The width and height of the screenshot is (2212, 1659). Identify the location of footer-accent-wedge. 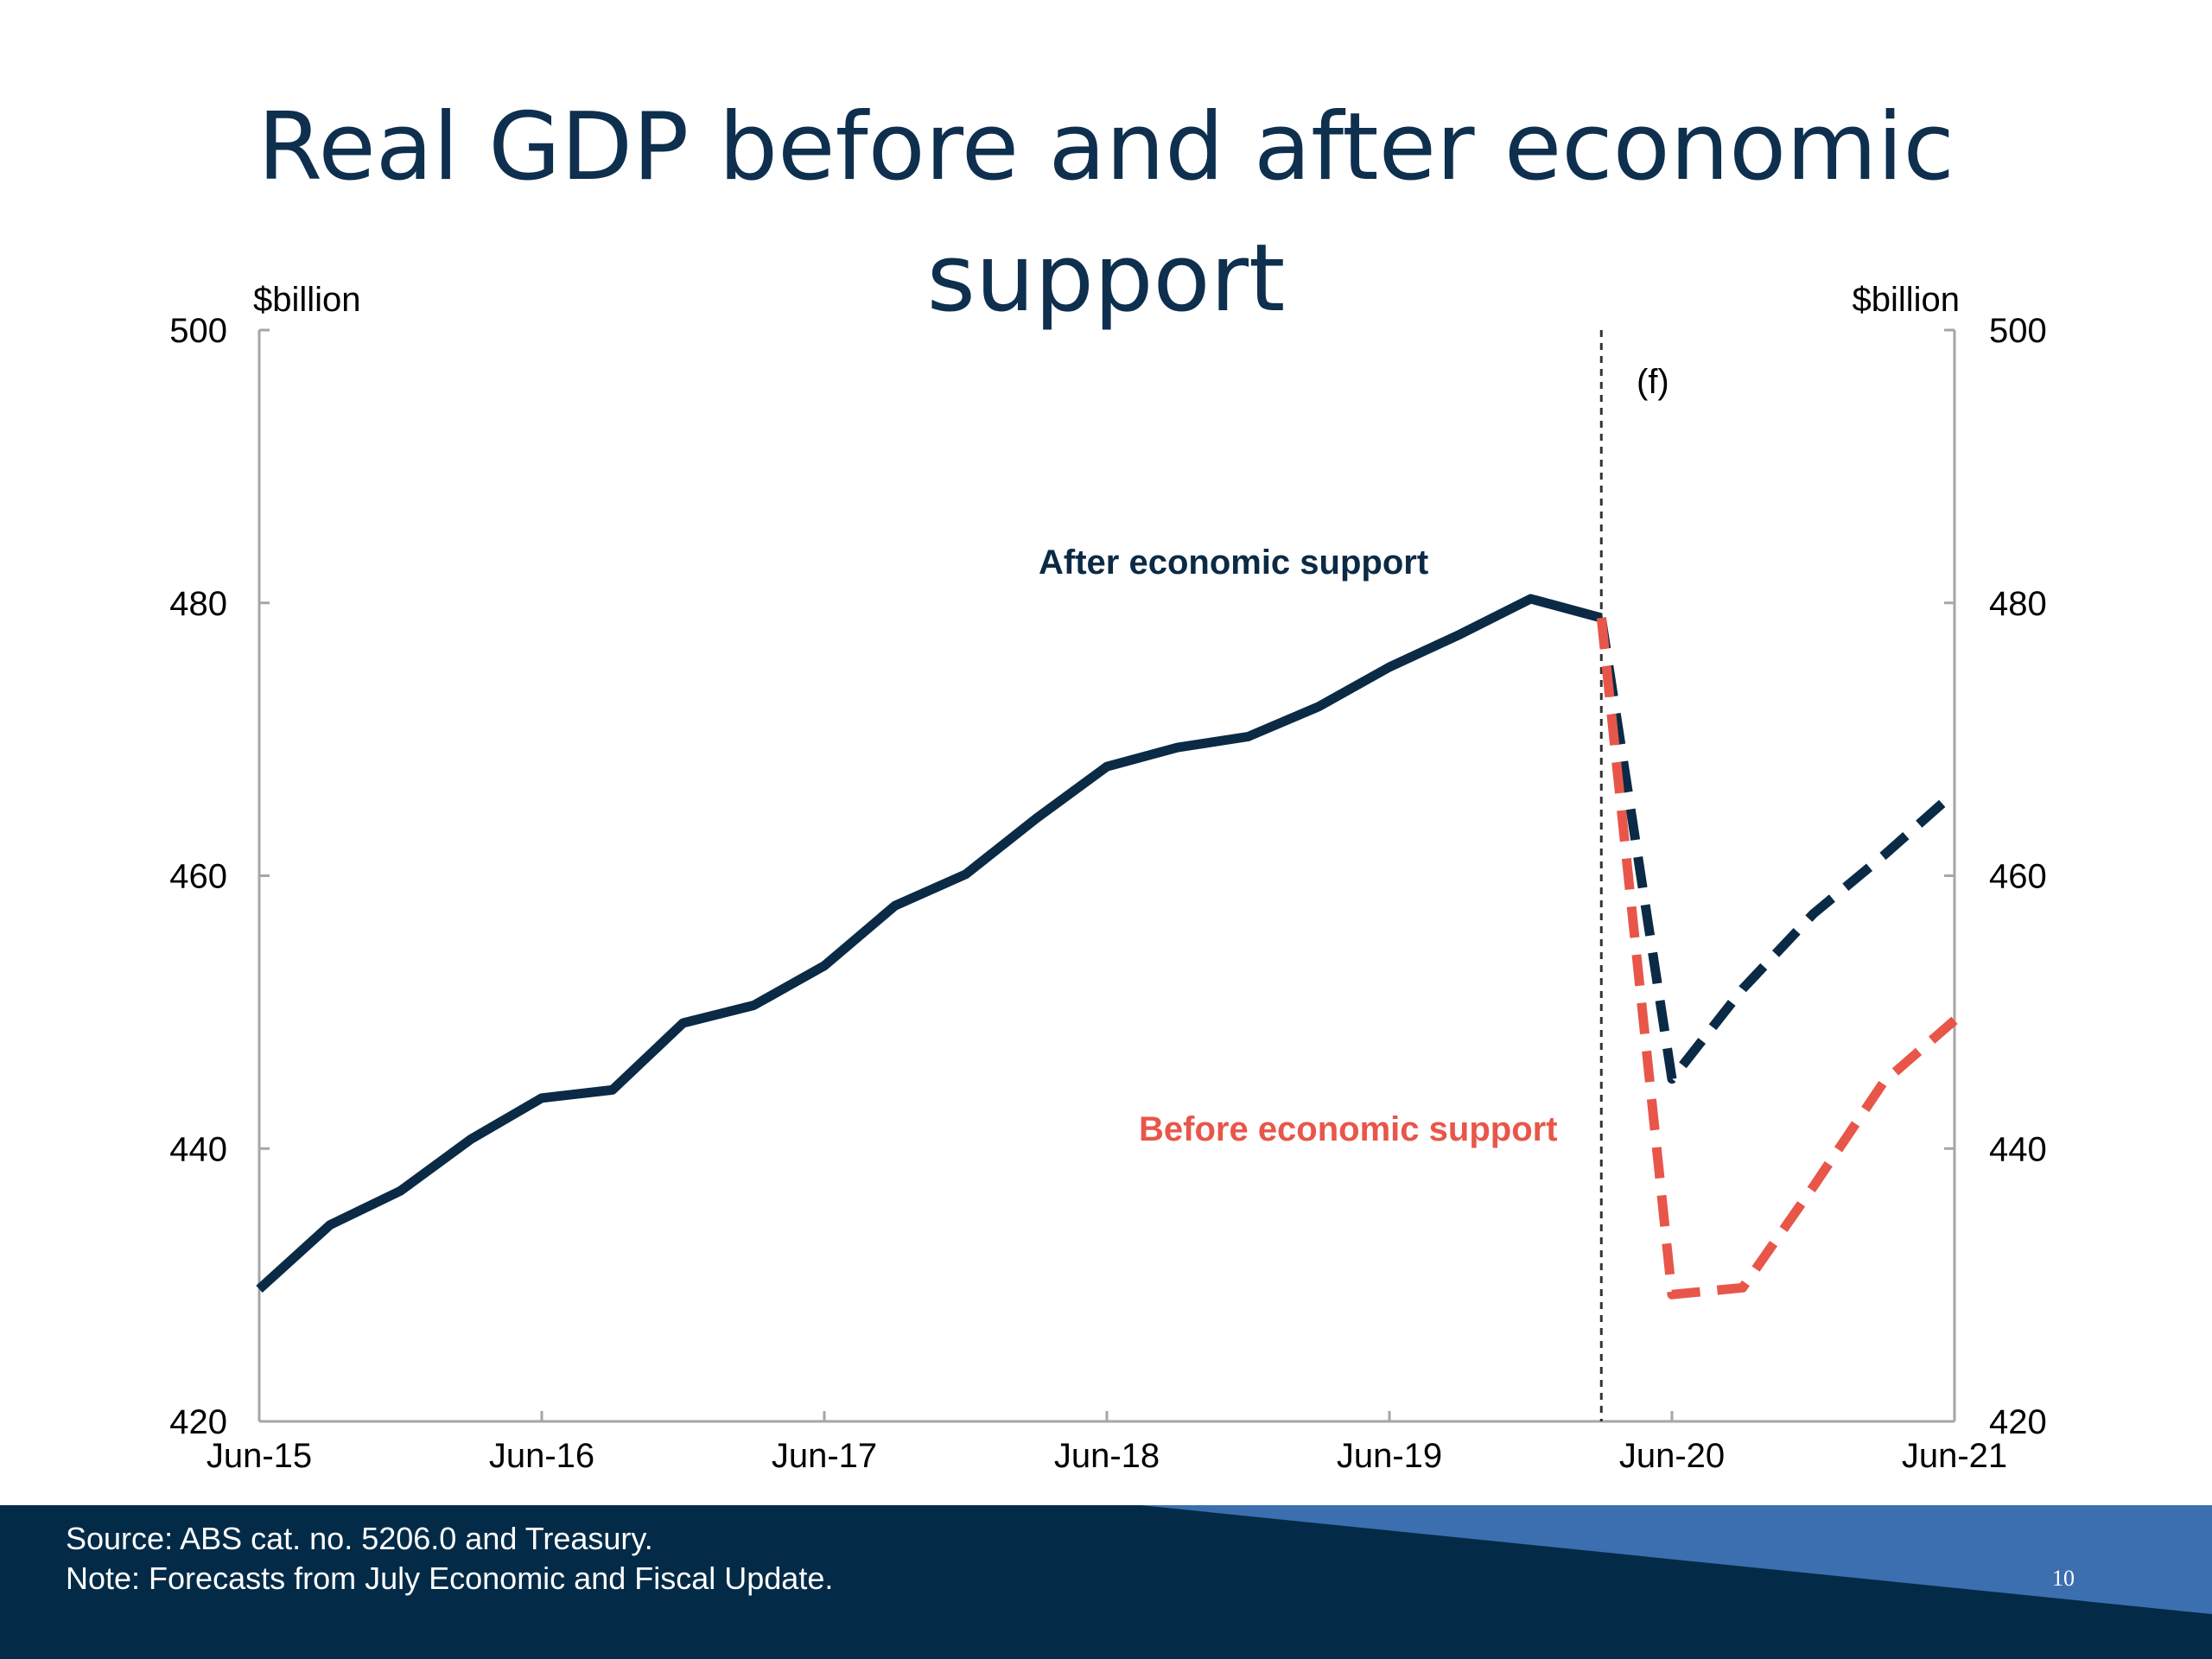
(1676, 1559).